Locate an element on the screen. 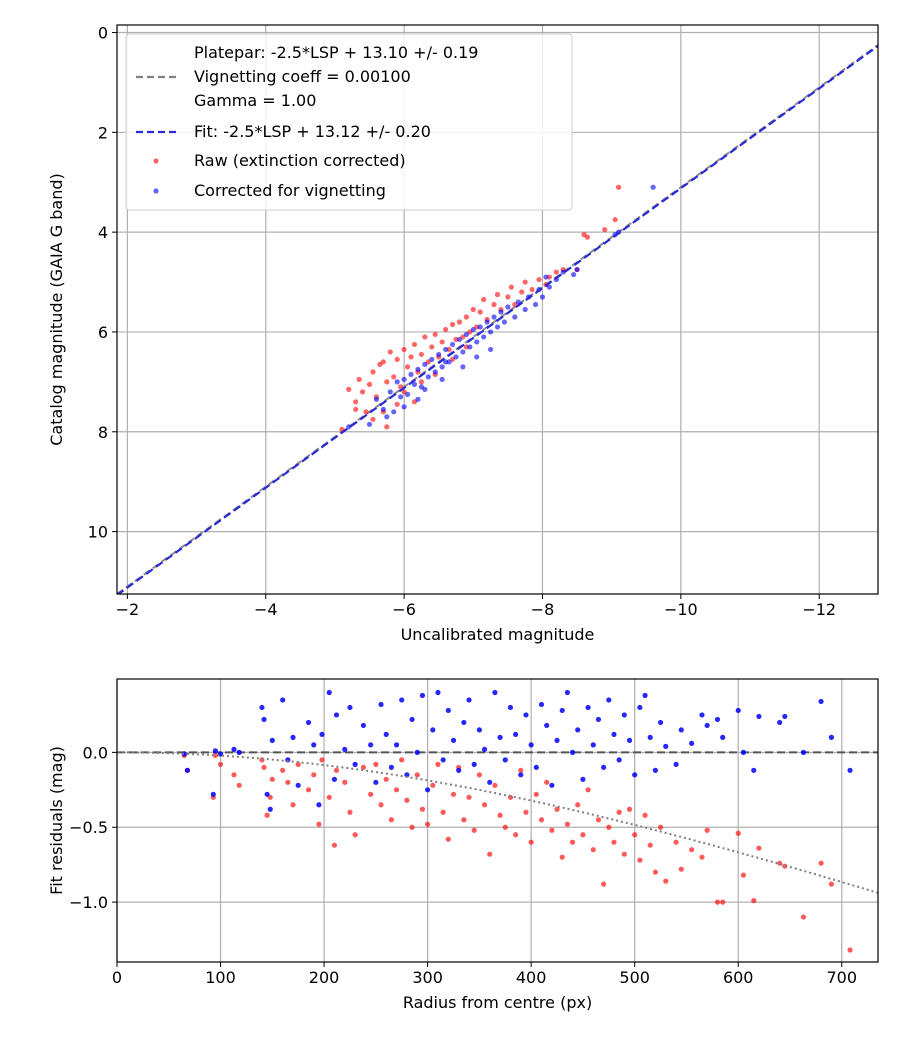 Image resolution: width=900 pixels, height=1050 pixels. x-axis-label: Radius from centre (px) is located at coordinates (497, 1002).